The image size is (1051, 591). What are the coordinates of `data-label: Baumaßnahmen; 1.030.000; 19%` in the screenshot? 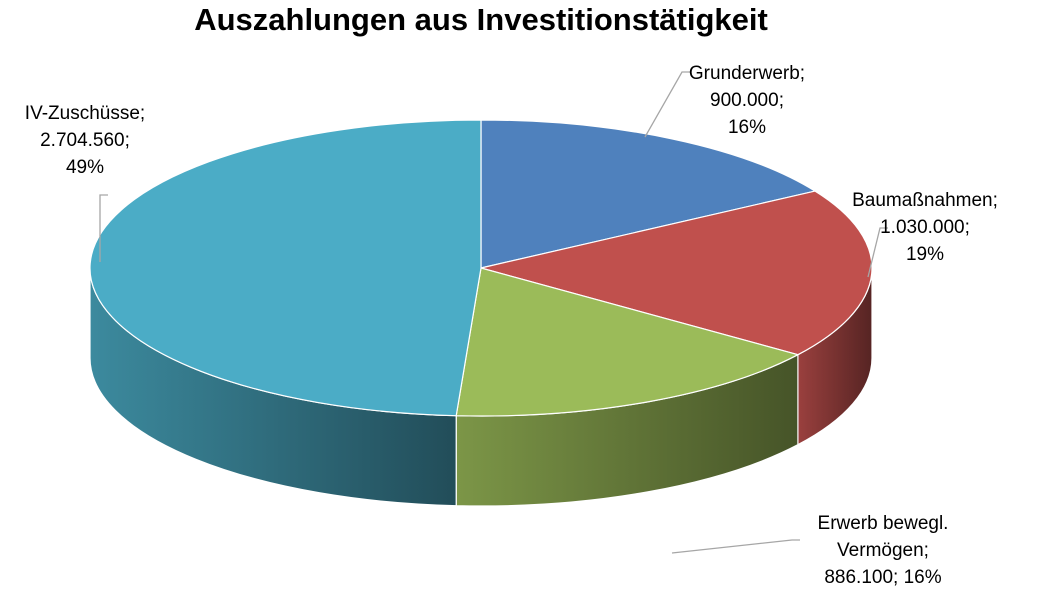 It's located at (925, 227).